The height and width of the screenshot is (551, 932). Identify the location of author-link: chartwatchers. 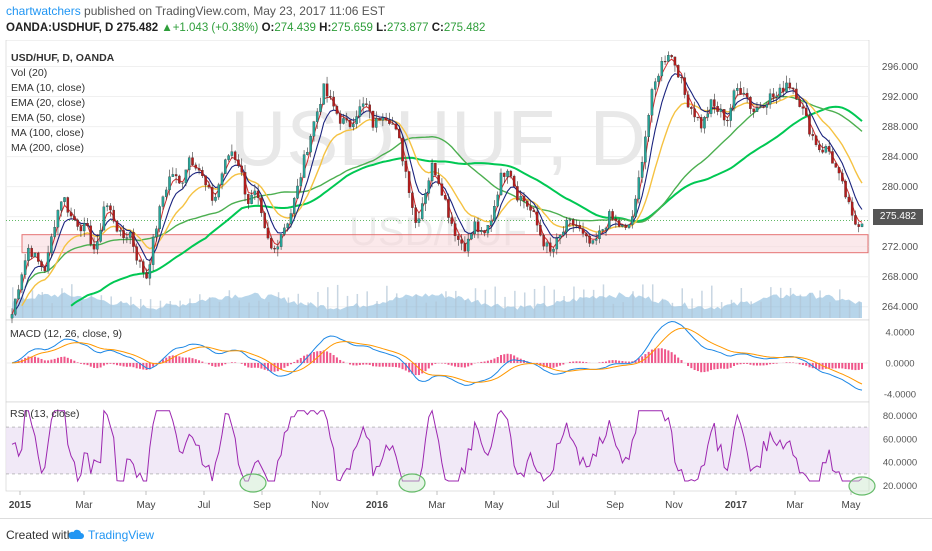
(43, 11).